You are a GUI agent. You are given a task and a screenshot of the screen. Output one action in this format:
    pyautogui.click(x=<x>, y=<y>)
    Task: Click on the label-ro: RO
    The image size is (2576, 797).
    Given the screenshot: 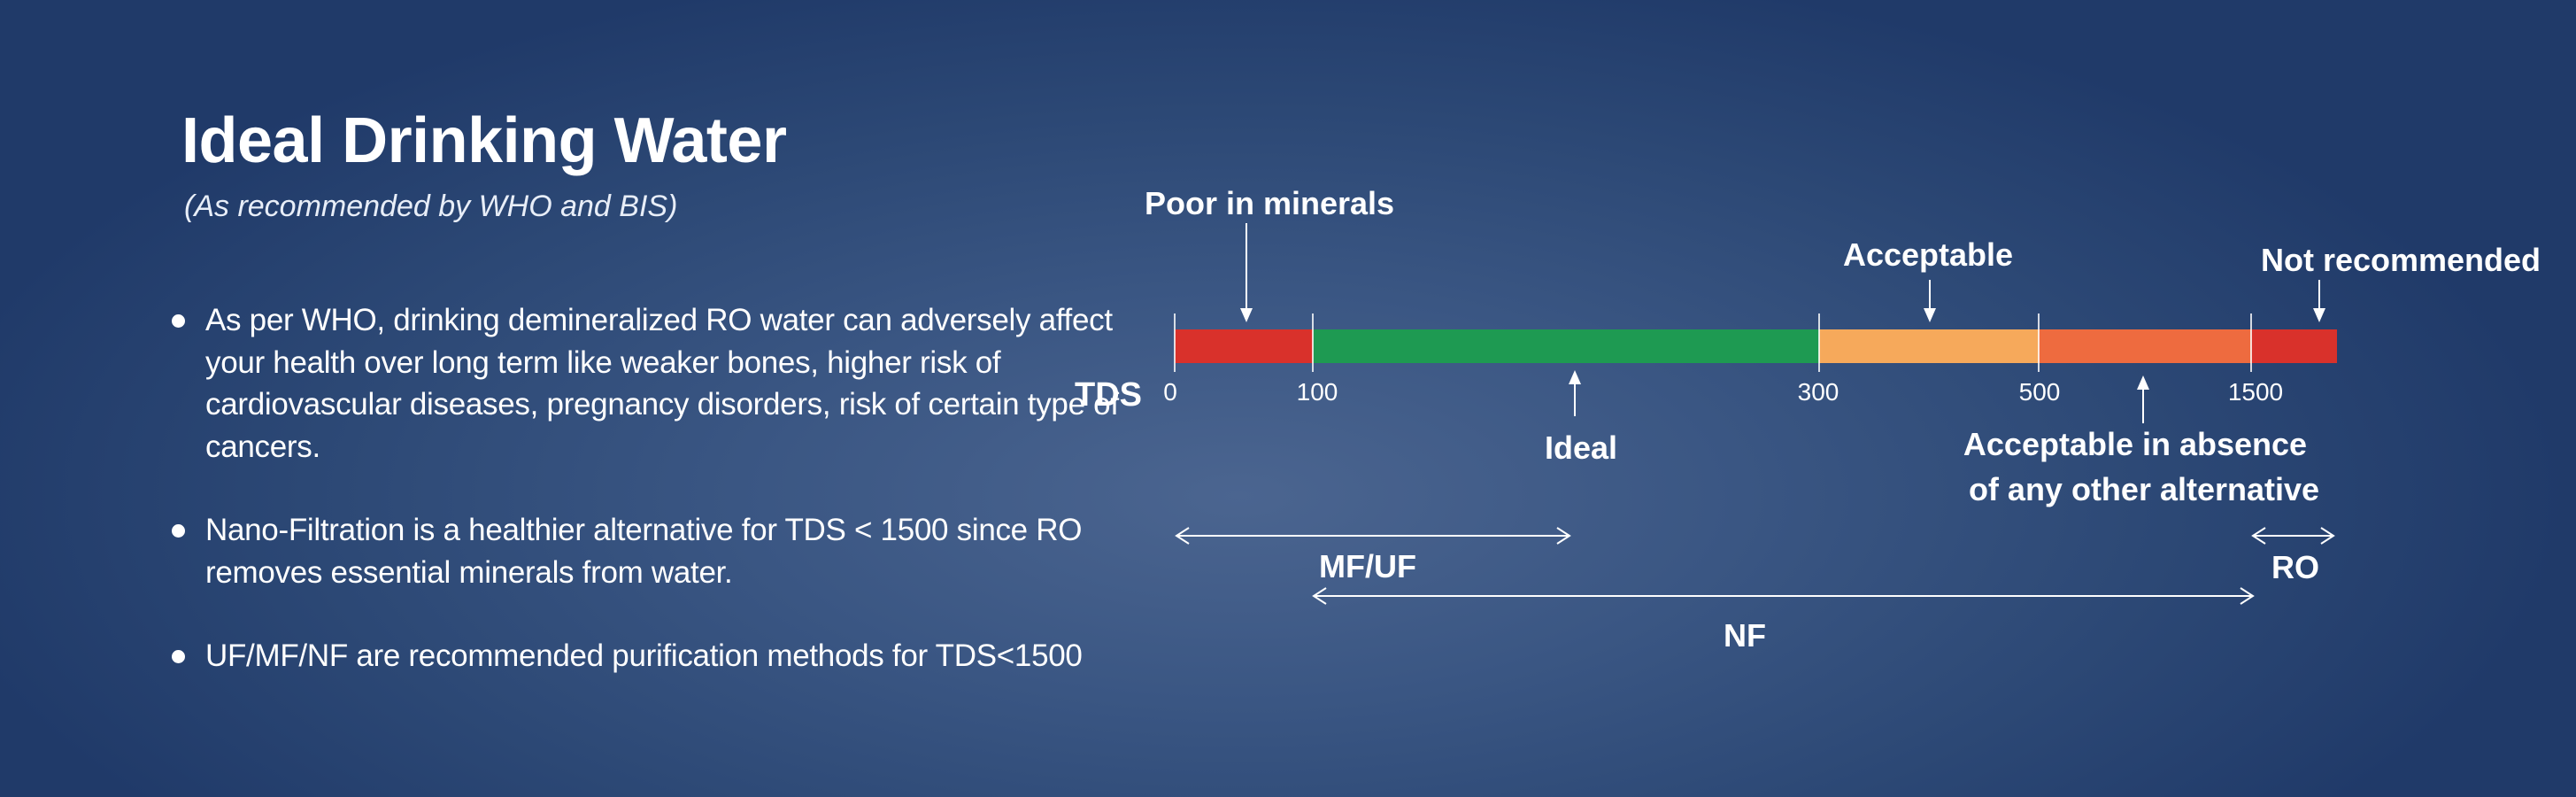 What is the action you would take?
    pyautogui.click(x=2295, y=567)
    